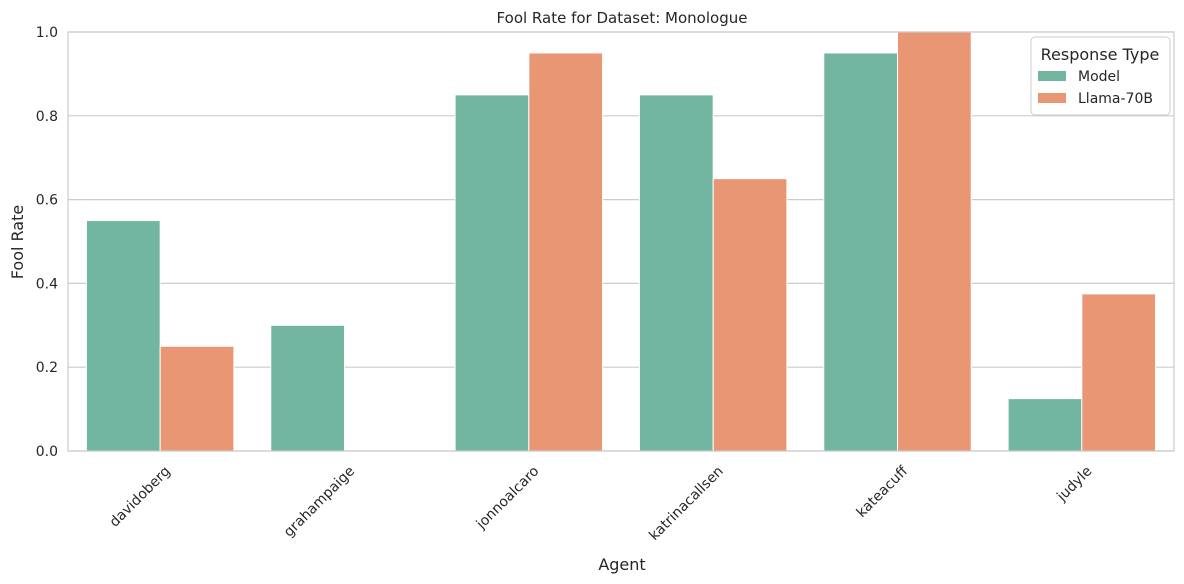  Describe the element at coordinates (17, 242) in the screenshot. I see `y-axis-label: Fool Rate` at that location.